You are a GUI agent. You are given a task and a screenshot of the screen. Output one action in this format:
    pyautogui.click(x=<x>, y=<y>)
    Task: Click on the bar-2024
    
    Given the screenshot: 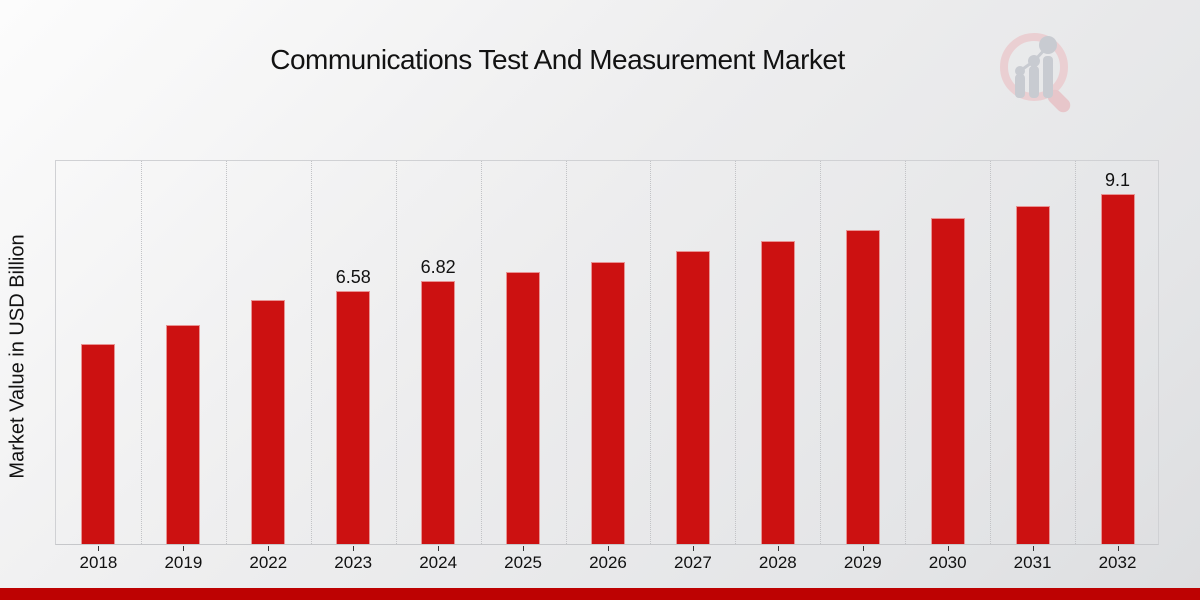 What is the action you would take?
    pyautogui.click(x=438, y=412)
    